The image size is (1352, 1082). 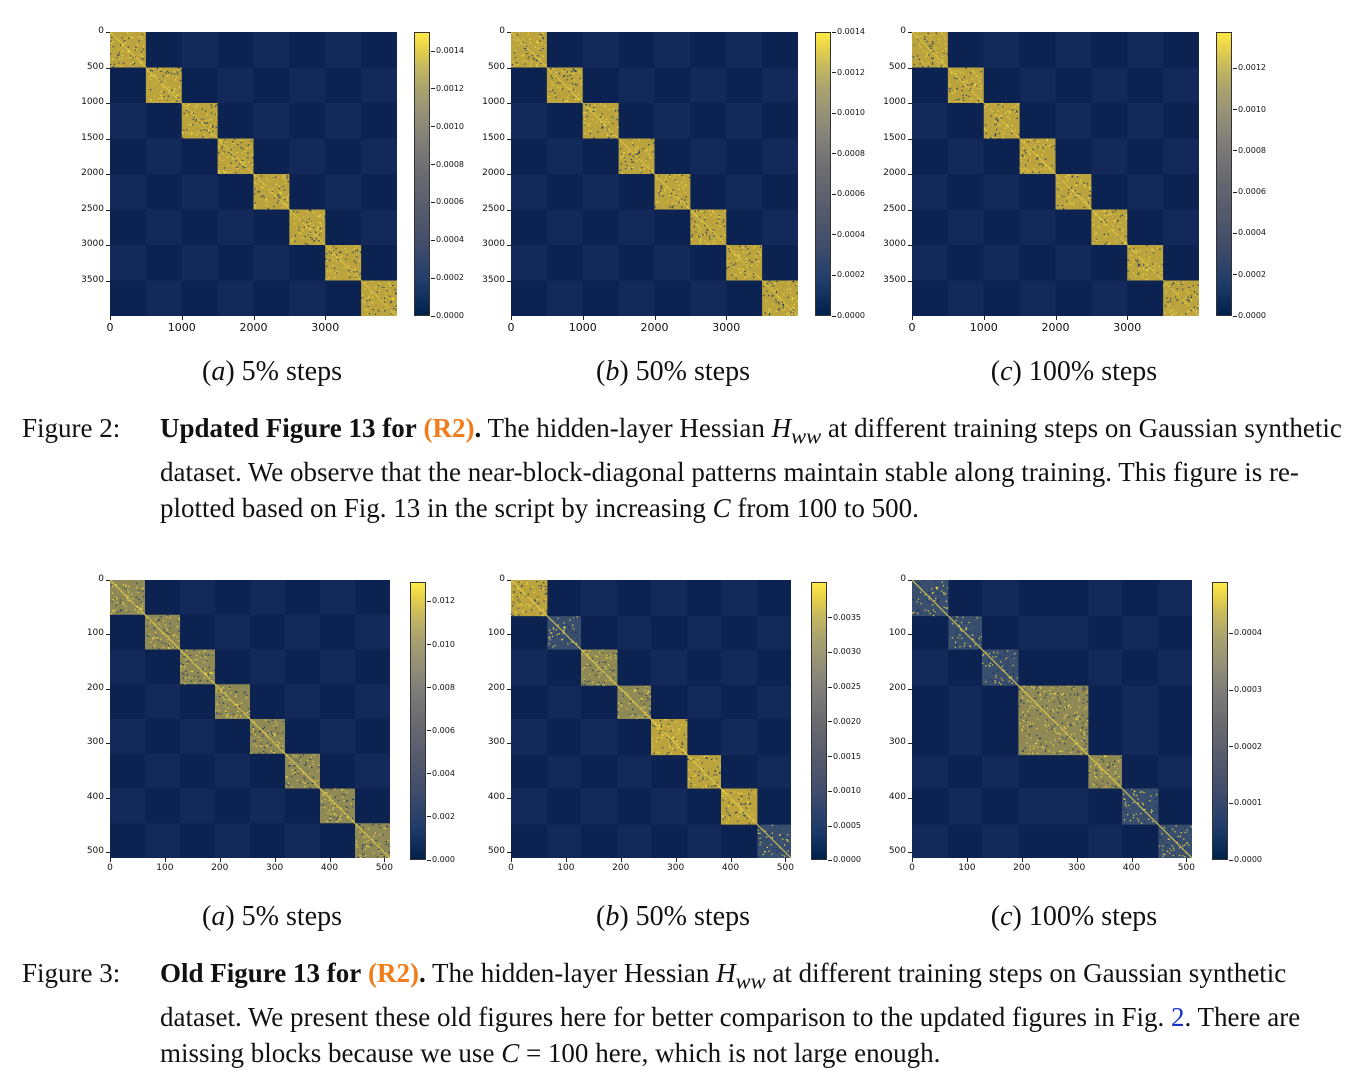 I want to click on figure-2-link: 2, so click(x=1178, y=1017).